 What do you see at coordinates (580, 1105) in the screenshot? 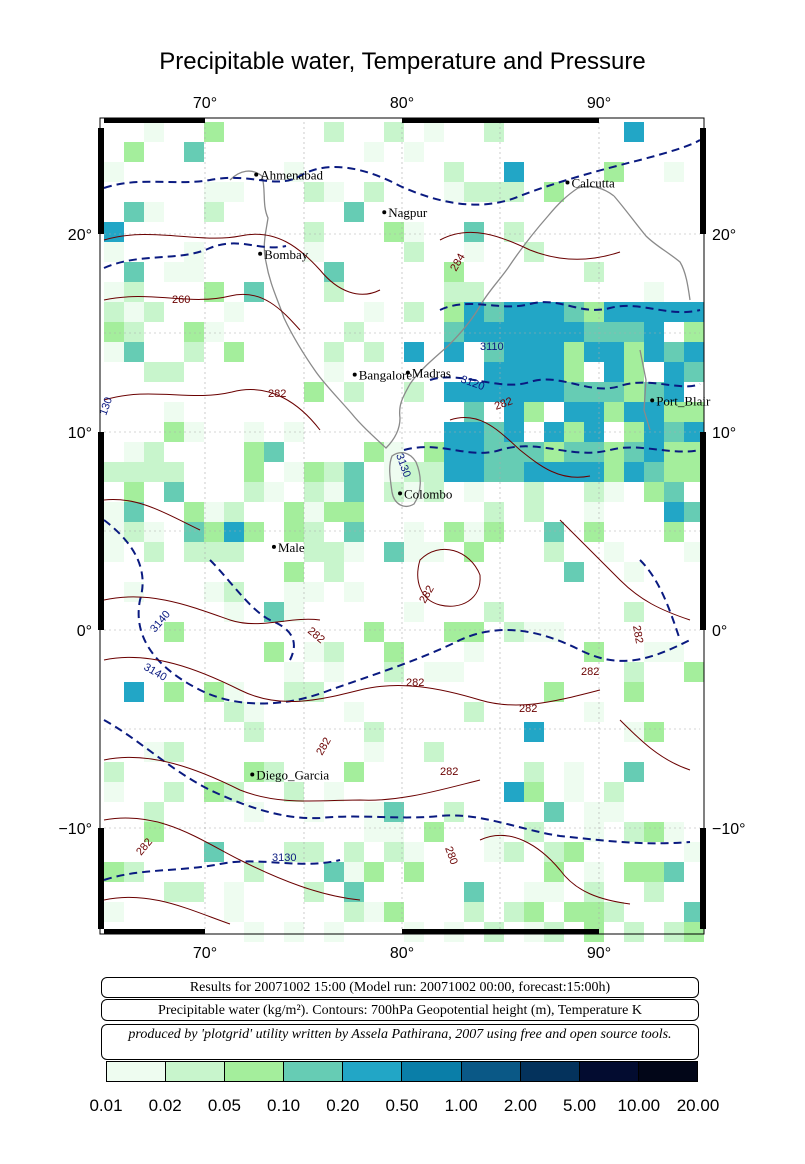
I see `colorbar-label: 5.00` at bounding box center [580, 1105].